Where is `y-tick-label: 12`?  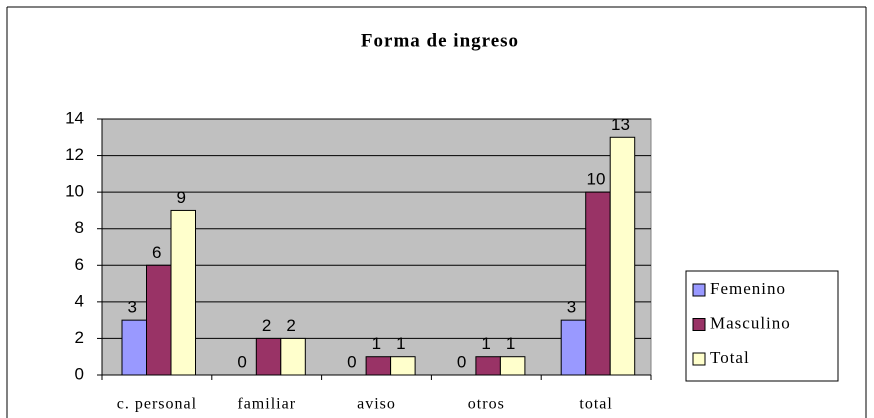
y-tick-label: 12 is located at coordinates (74, 154).